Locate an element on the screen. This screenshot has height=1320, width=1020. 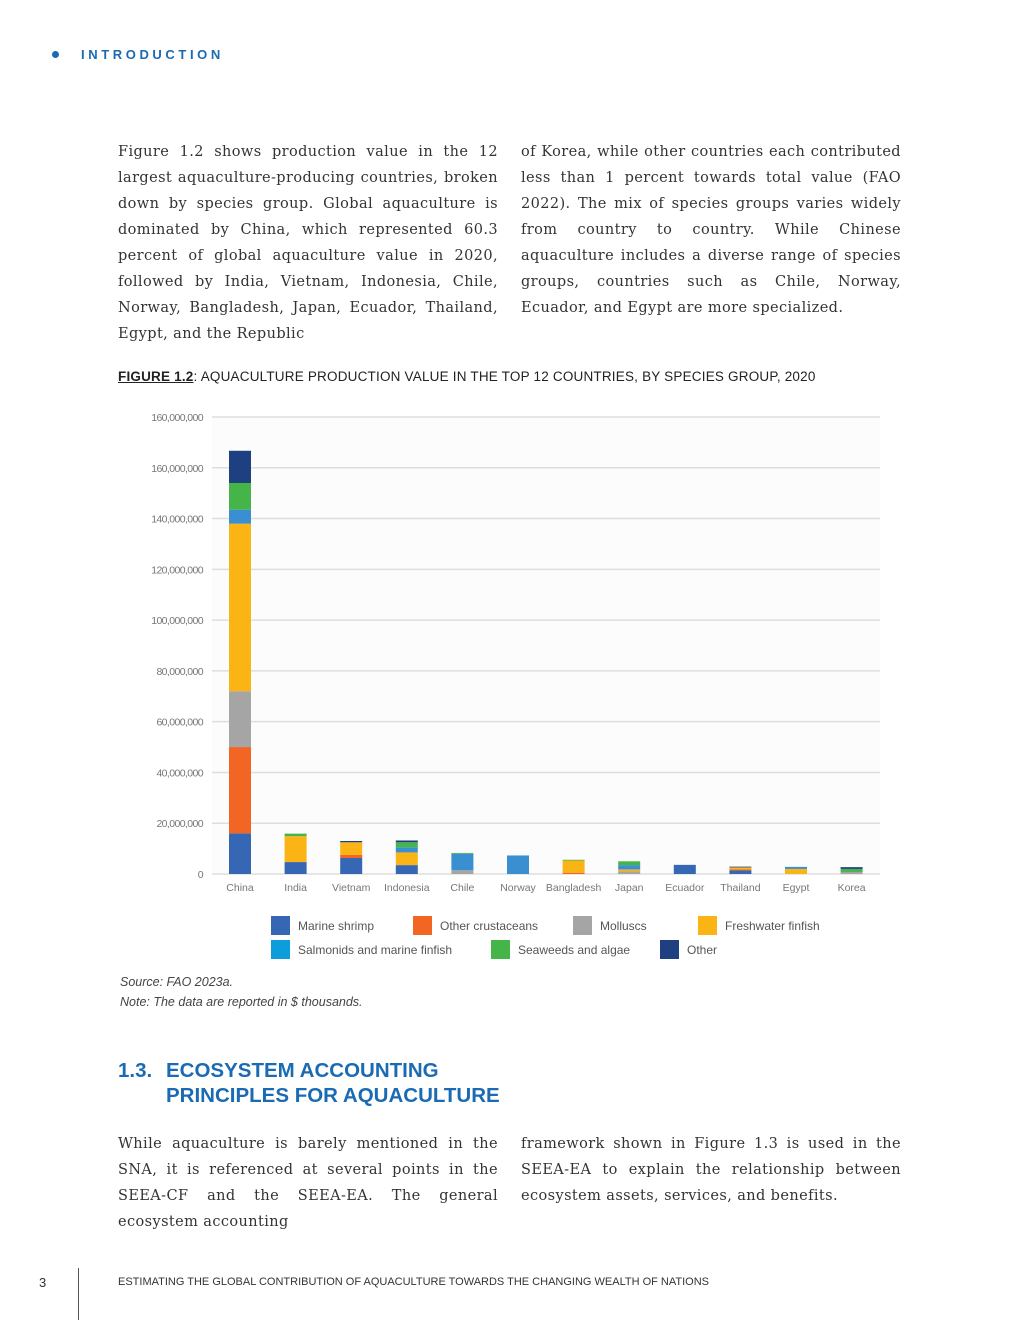
x-tick-label: India is located at coordinates (295, 888).